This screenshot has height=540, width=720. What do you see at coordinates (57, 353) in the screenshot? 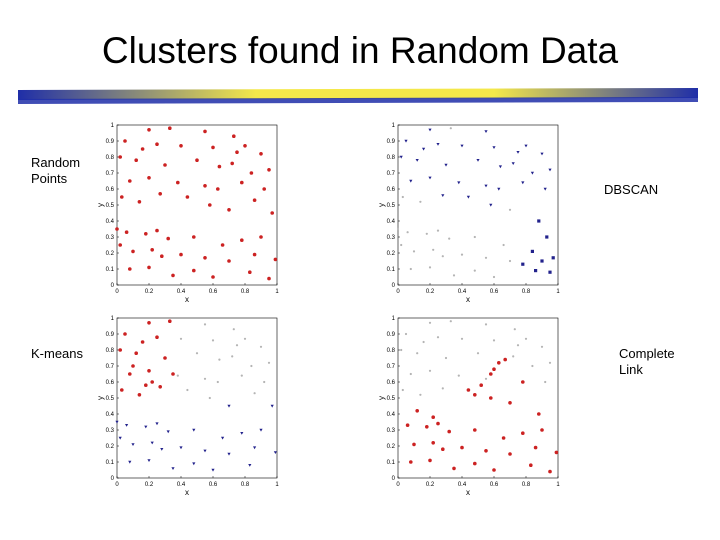
I see `kmeans-label: K-means` at bounding box center [57, 353].